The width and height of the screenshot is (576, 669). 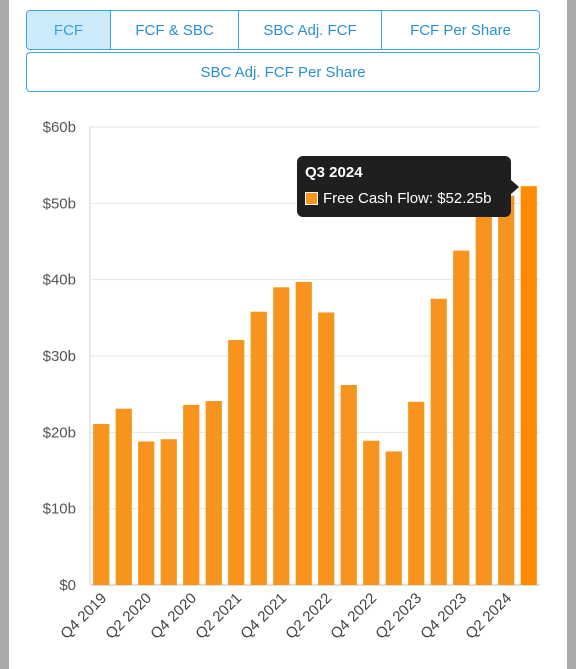 What do you see at coordinates (528, 386) in the screenshot?
I see `bar-q3-2024` at bounding box center [528, 386].